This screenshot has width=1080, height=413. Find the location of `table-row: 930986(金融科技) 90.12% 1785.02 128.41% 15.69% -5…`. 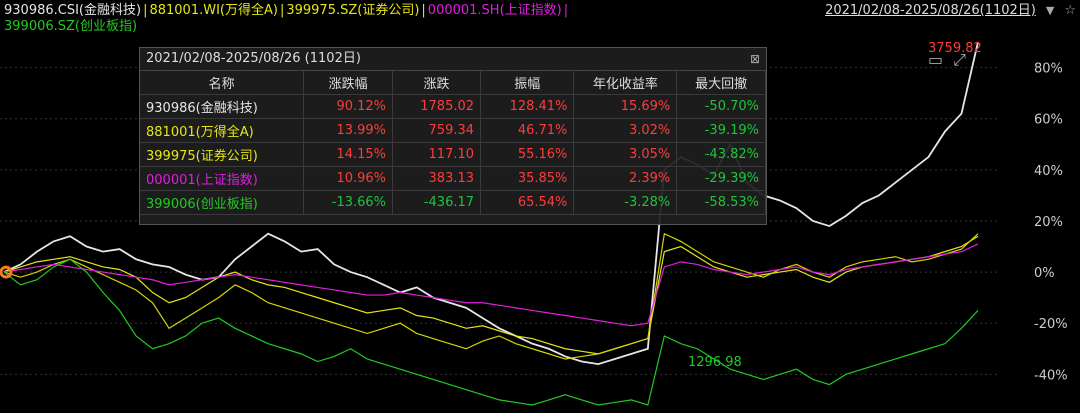

table-row: 930986(金融科技) 90.12% 1785.02 128.41% 15.69% -5… is located at coordinates (453, 106).